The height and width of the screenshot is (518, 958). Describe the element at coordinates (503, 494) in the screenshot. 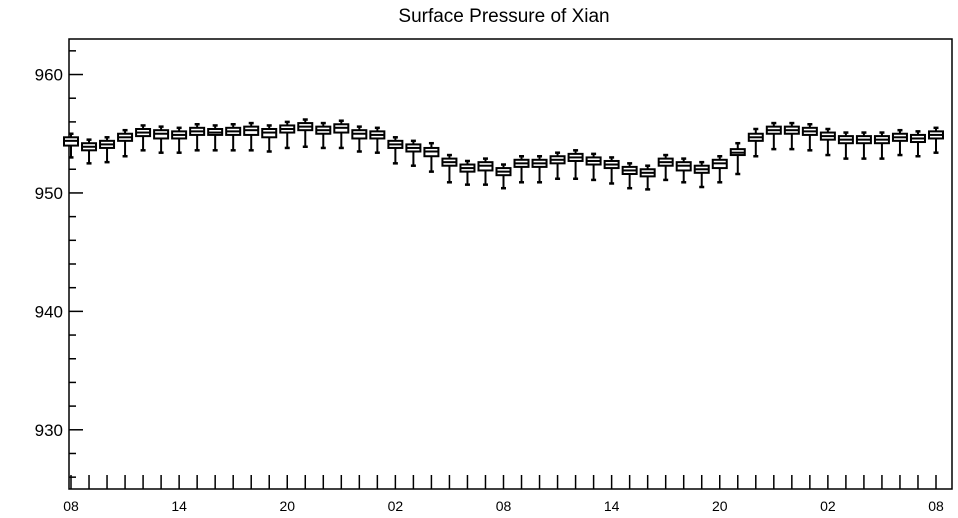

I see `x-axis: 08 14 20 02 08 14 20 02 08` at that location.